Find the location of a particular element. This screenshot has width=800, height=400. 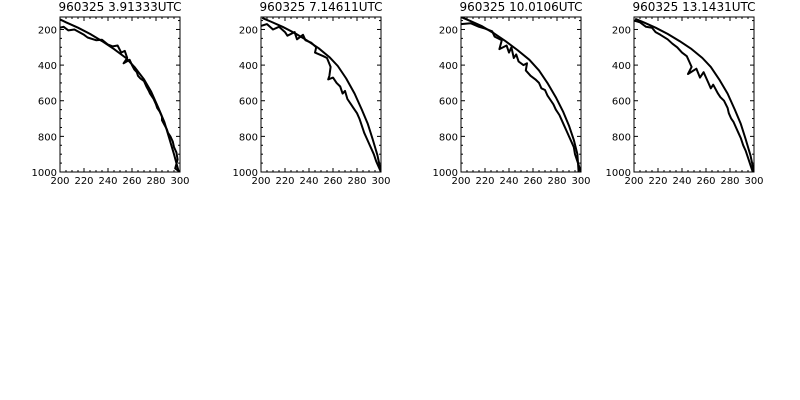

panel-title: 960325 7.14611UTC is located at coordinates (320, 7).